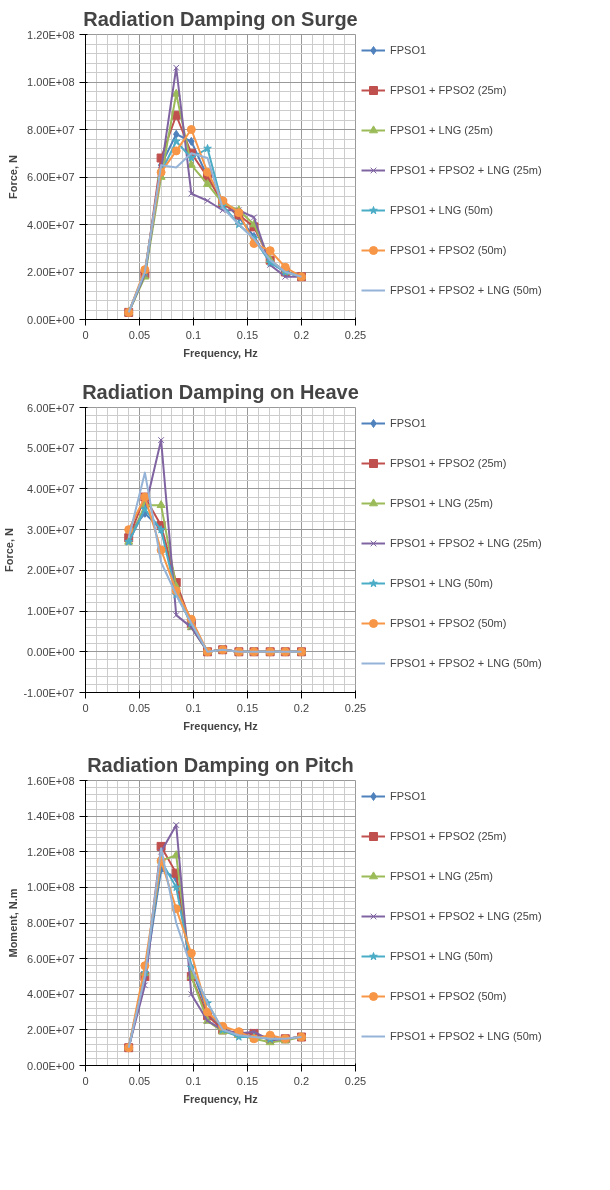 The image size is (610, 1190). I want to click on y-tick-label: 1.40E+08, so click(51, 816).